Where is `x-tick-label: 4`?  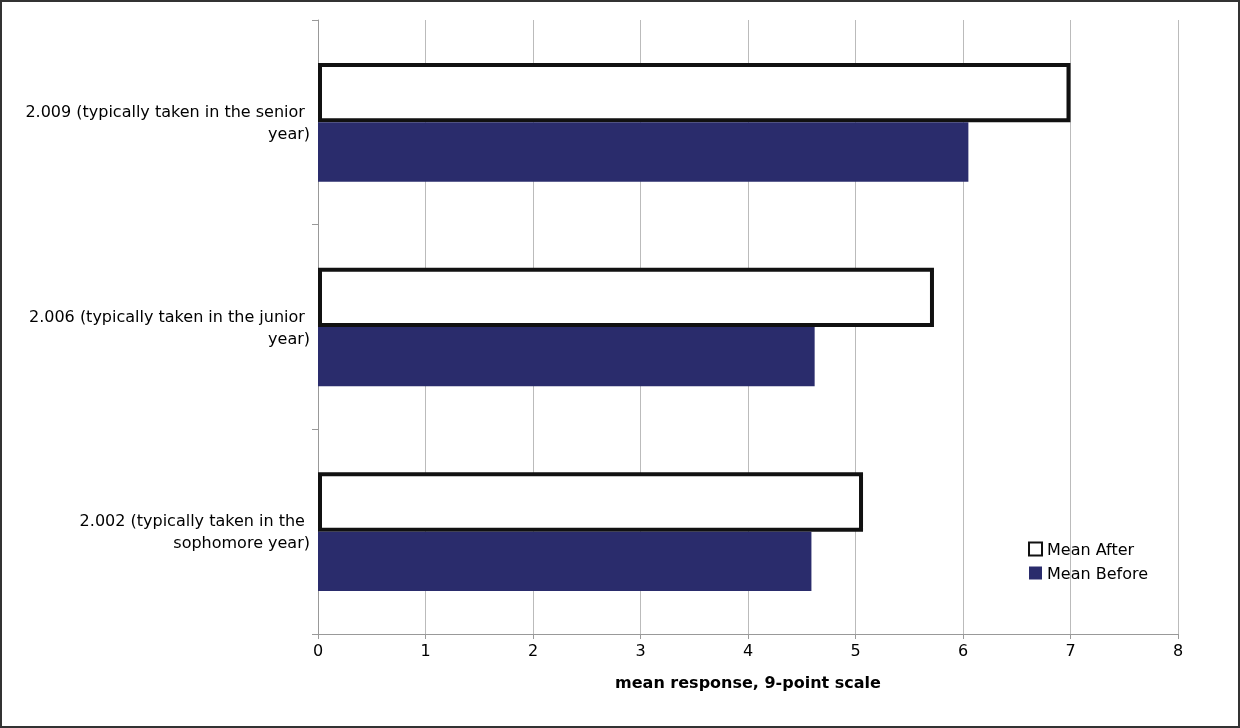 x-tick-label: 4 is located at coordinates (748, 650).